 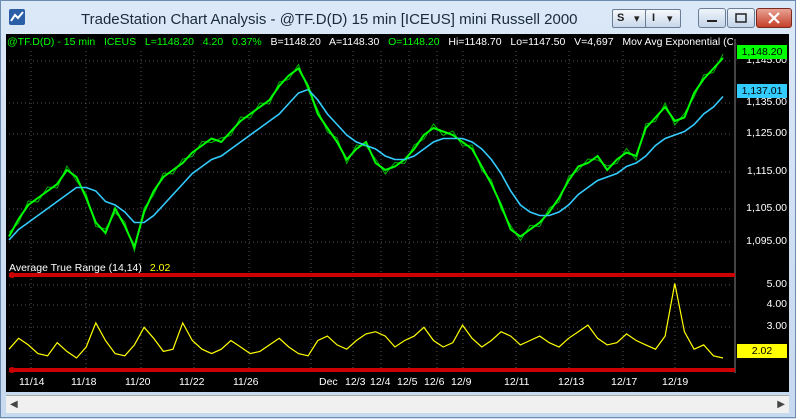 I want to click on maximize-icon, so click(x=741, y=18).